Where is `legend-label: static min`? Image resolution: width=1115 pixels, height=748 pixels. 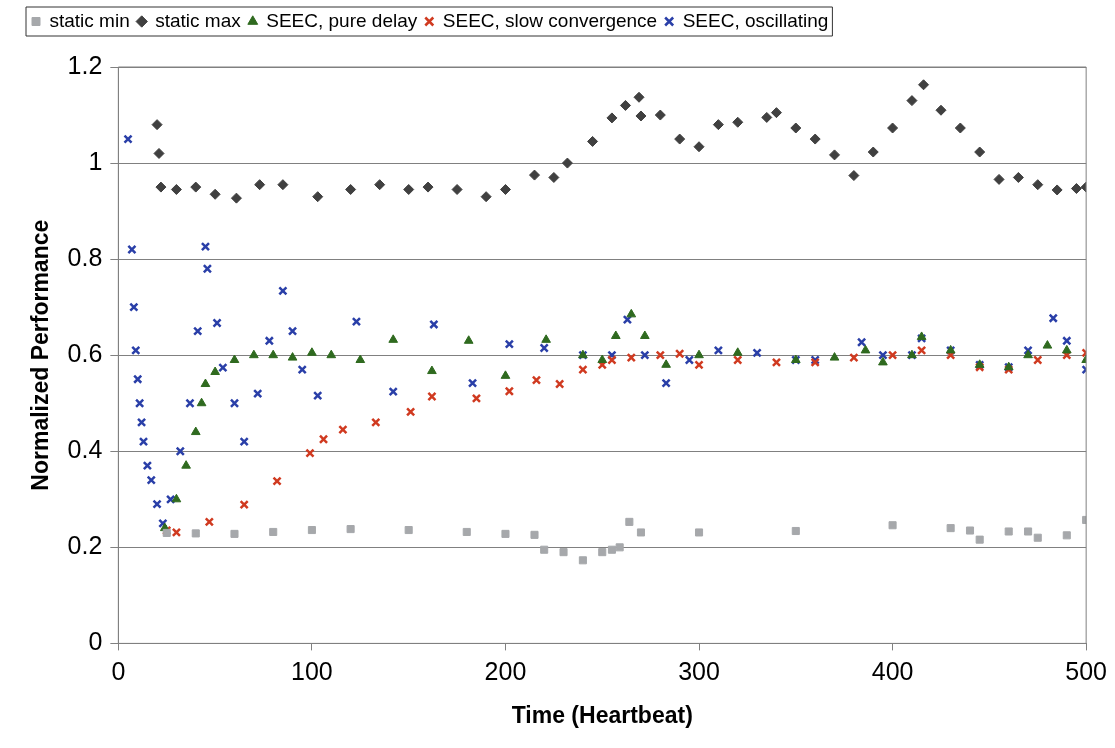 legend-label: static min is located at coordinates (89, 20).